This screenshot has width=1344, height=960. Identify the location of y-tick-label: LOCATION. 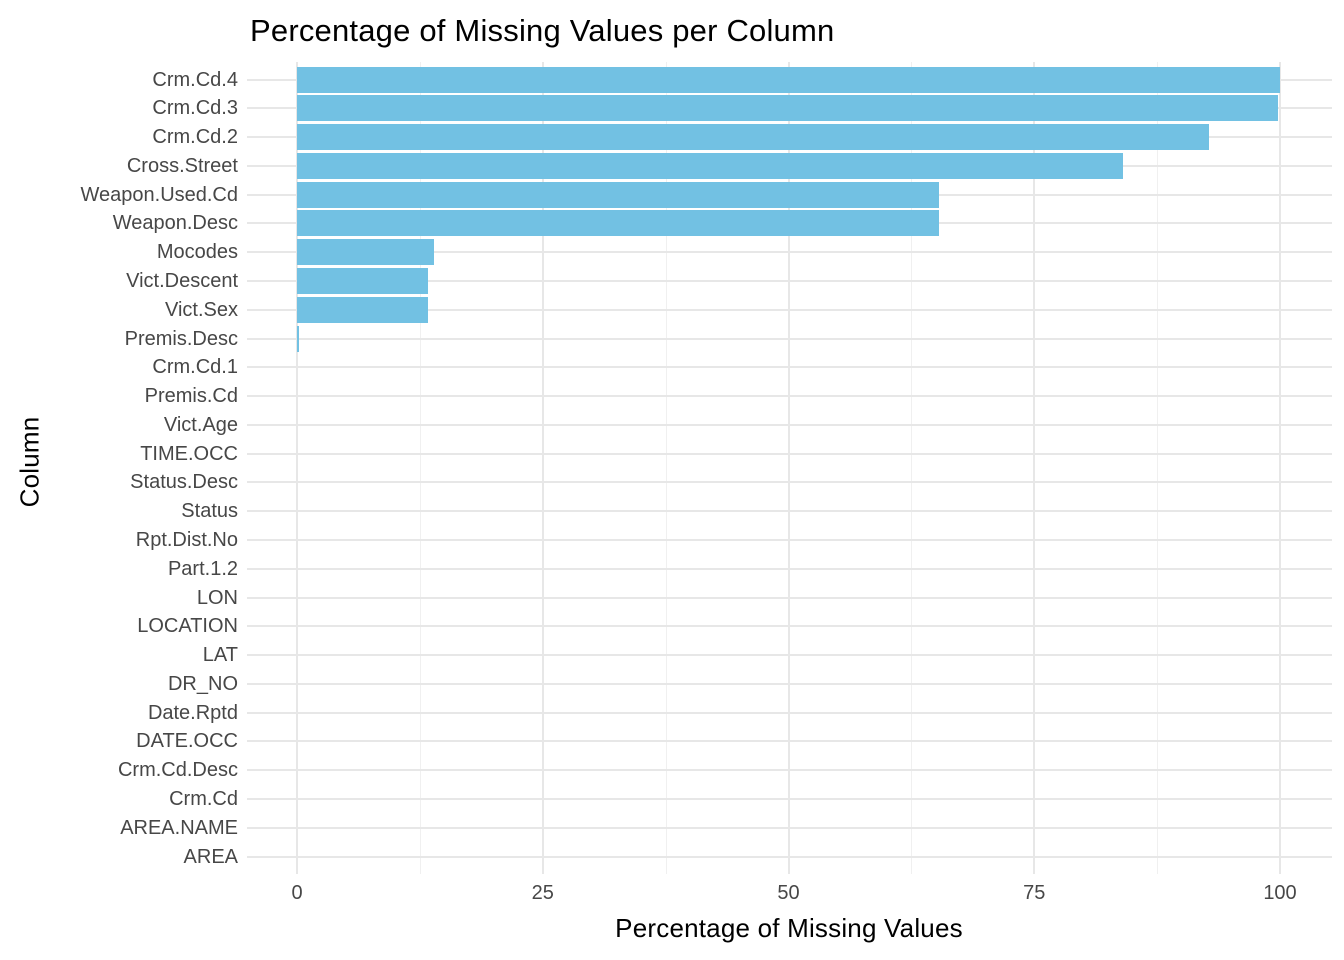
(187, 626).